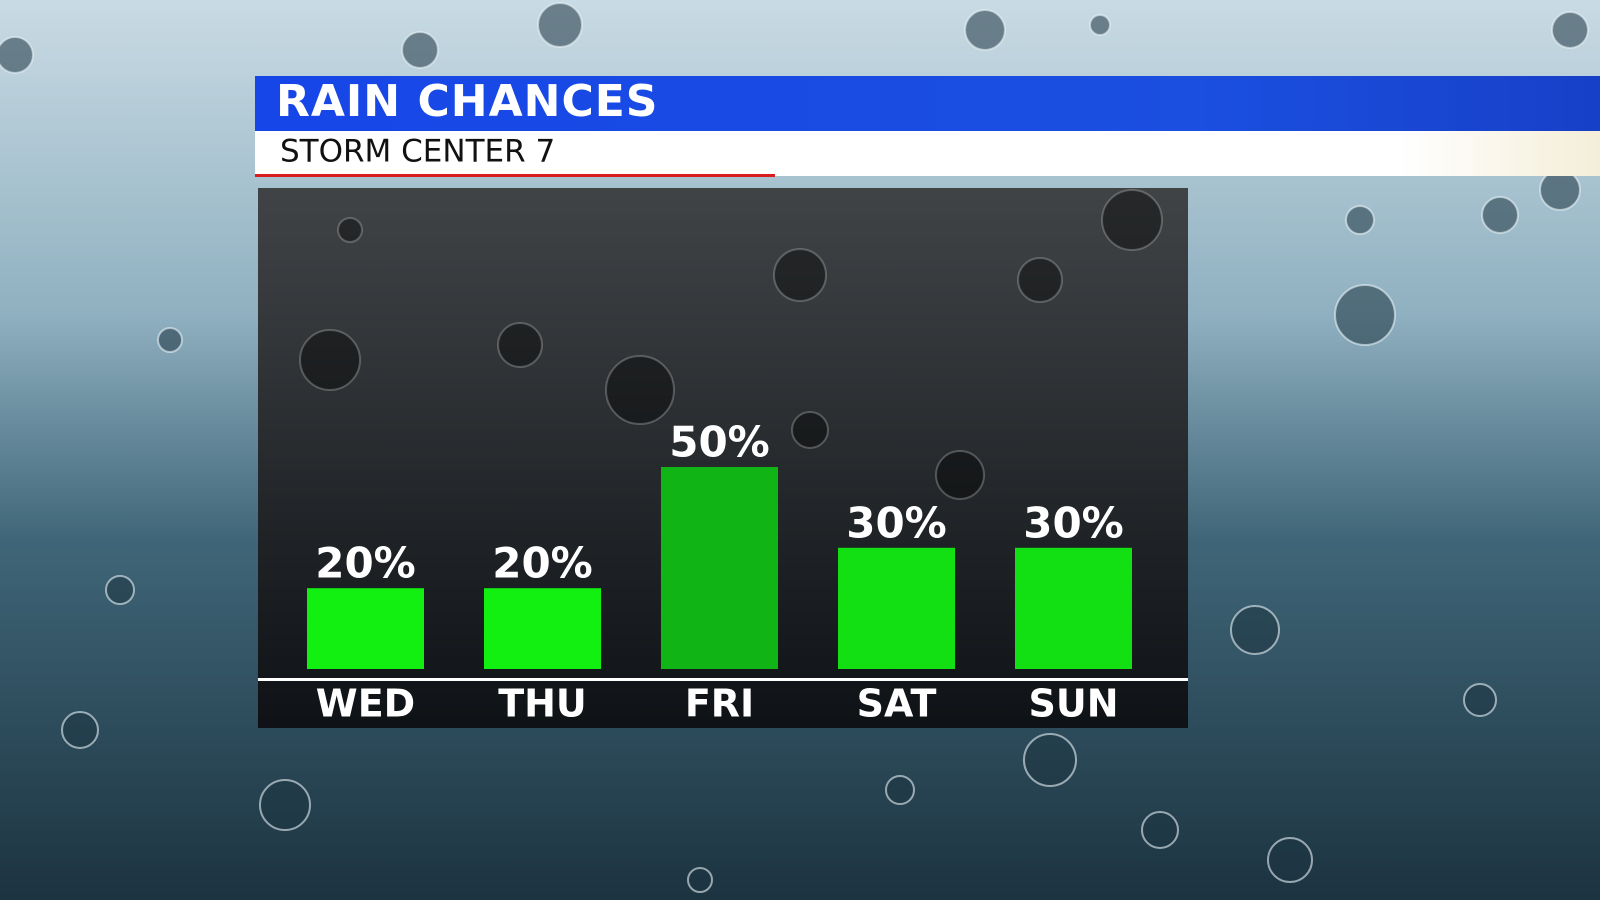  What do you see at coordinates (897, 704) in the screenshot?
I see `x-tick-label: SAT` at bounding box center [897, 704].